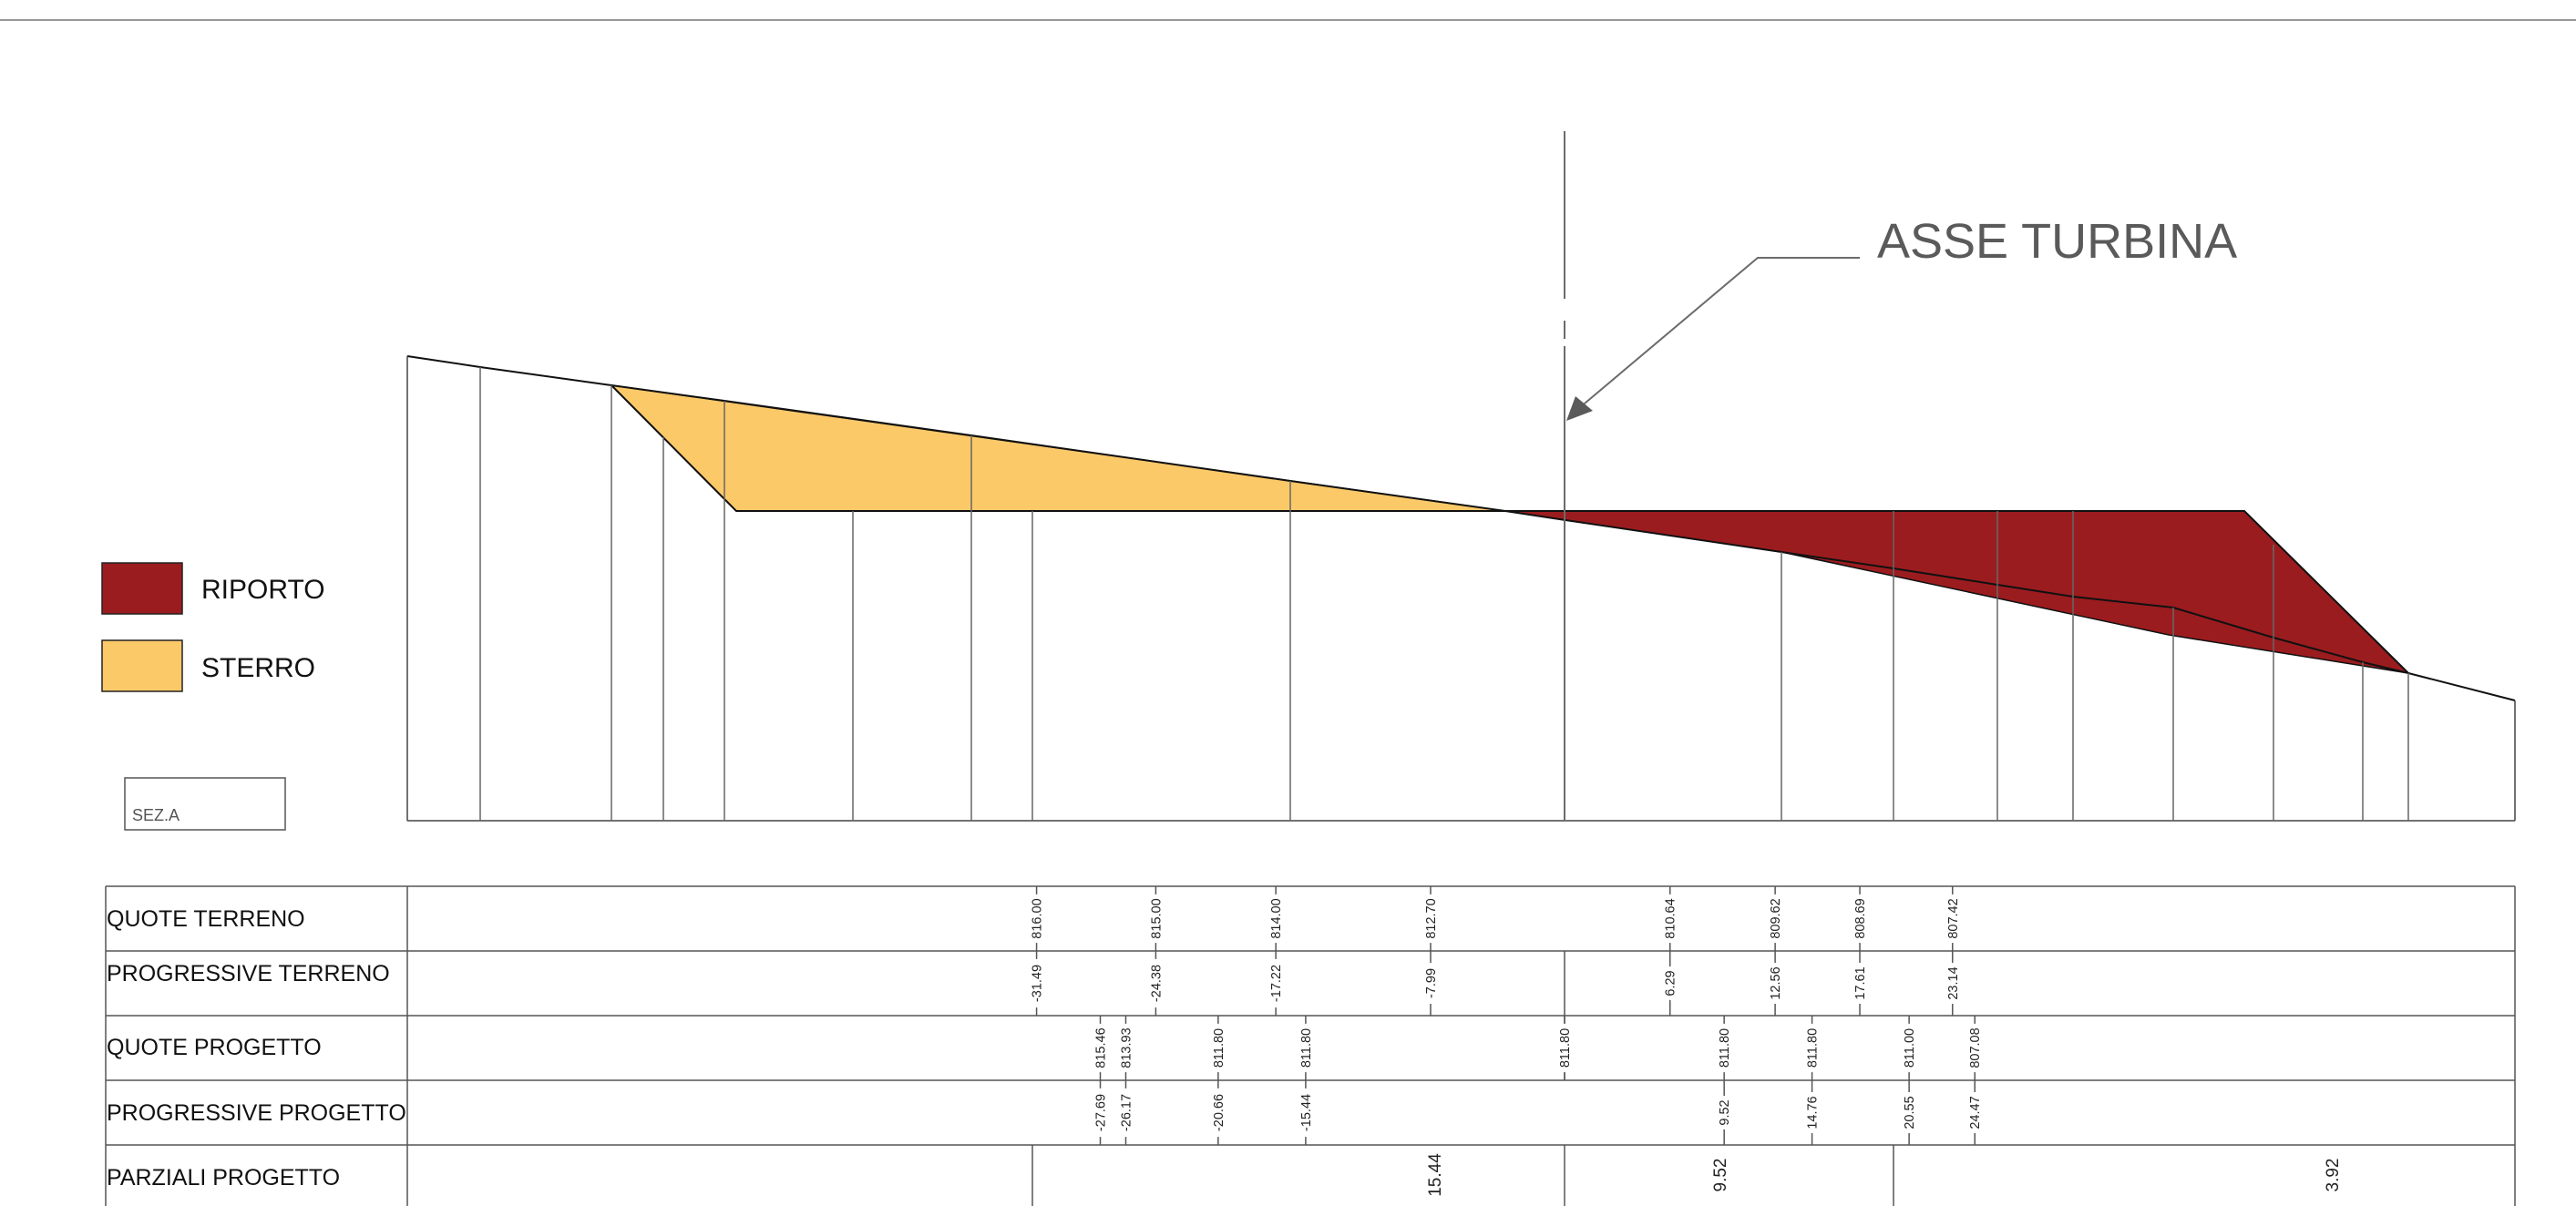 The width and height of the screenshot is (2576, 1206). I want to click on quote-progetto-label: 815.46, so click(1101, 1048).